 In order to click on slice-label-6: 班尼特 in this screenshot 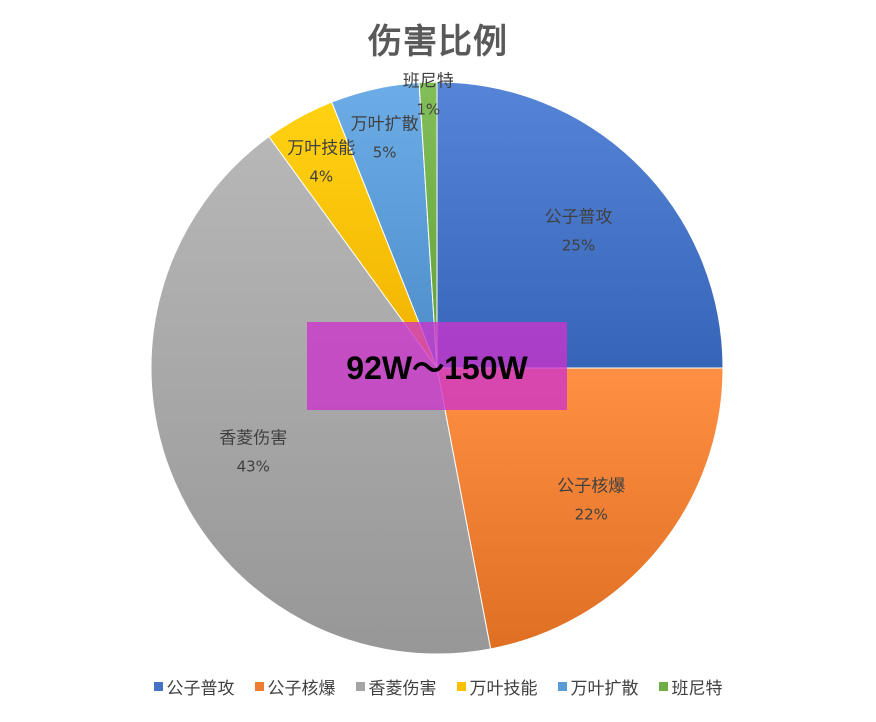, I will do `click(428, 82)`.